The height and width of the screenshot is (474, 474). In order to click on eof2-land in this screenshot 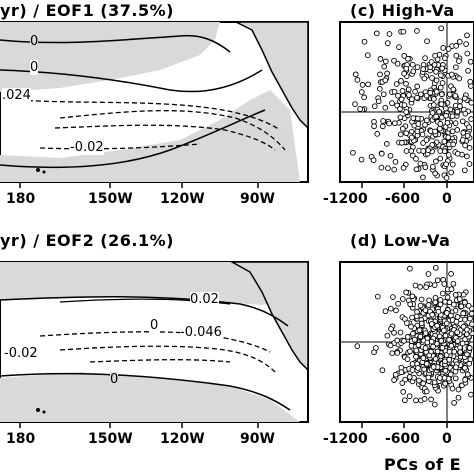, I will do `click(269, 316)`.